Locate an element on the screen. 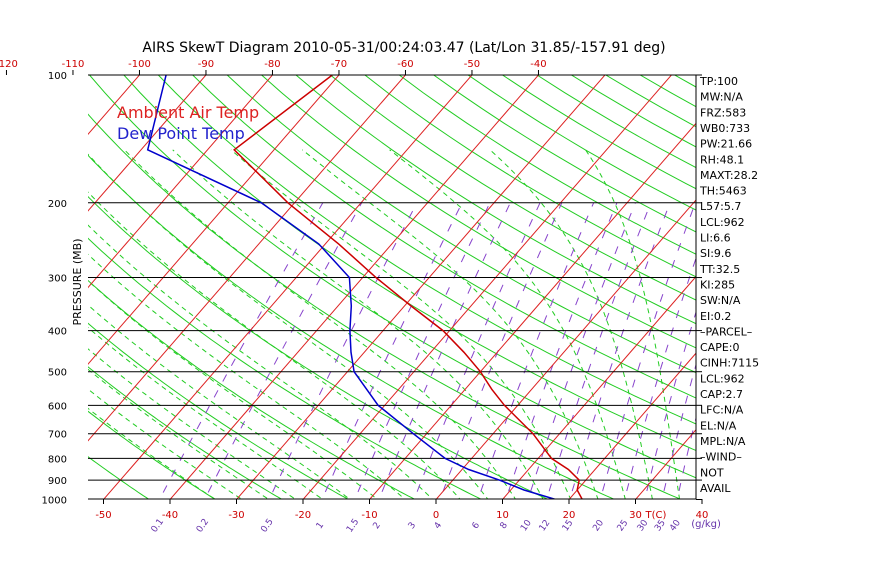 Image resolution: width=870 pixels, height=564 pixels. bottom-temp-tick-label: -30 is located at coordinates (236, 515).